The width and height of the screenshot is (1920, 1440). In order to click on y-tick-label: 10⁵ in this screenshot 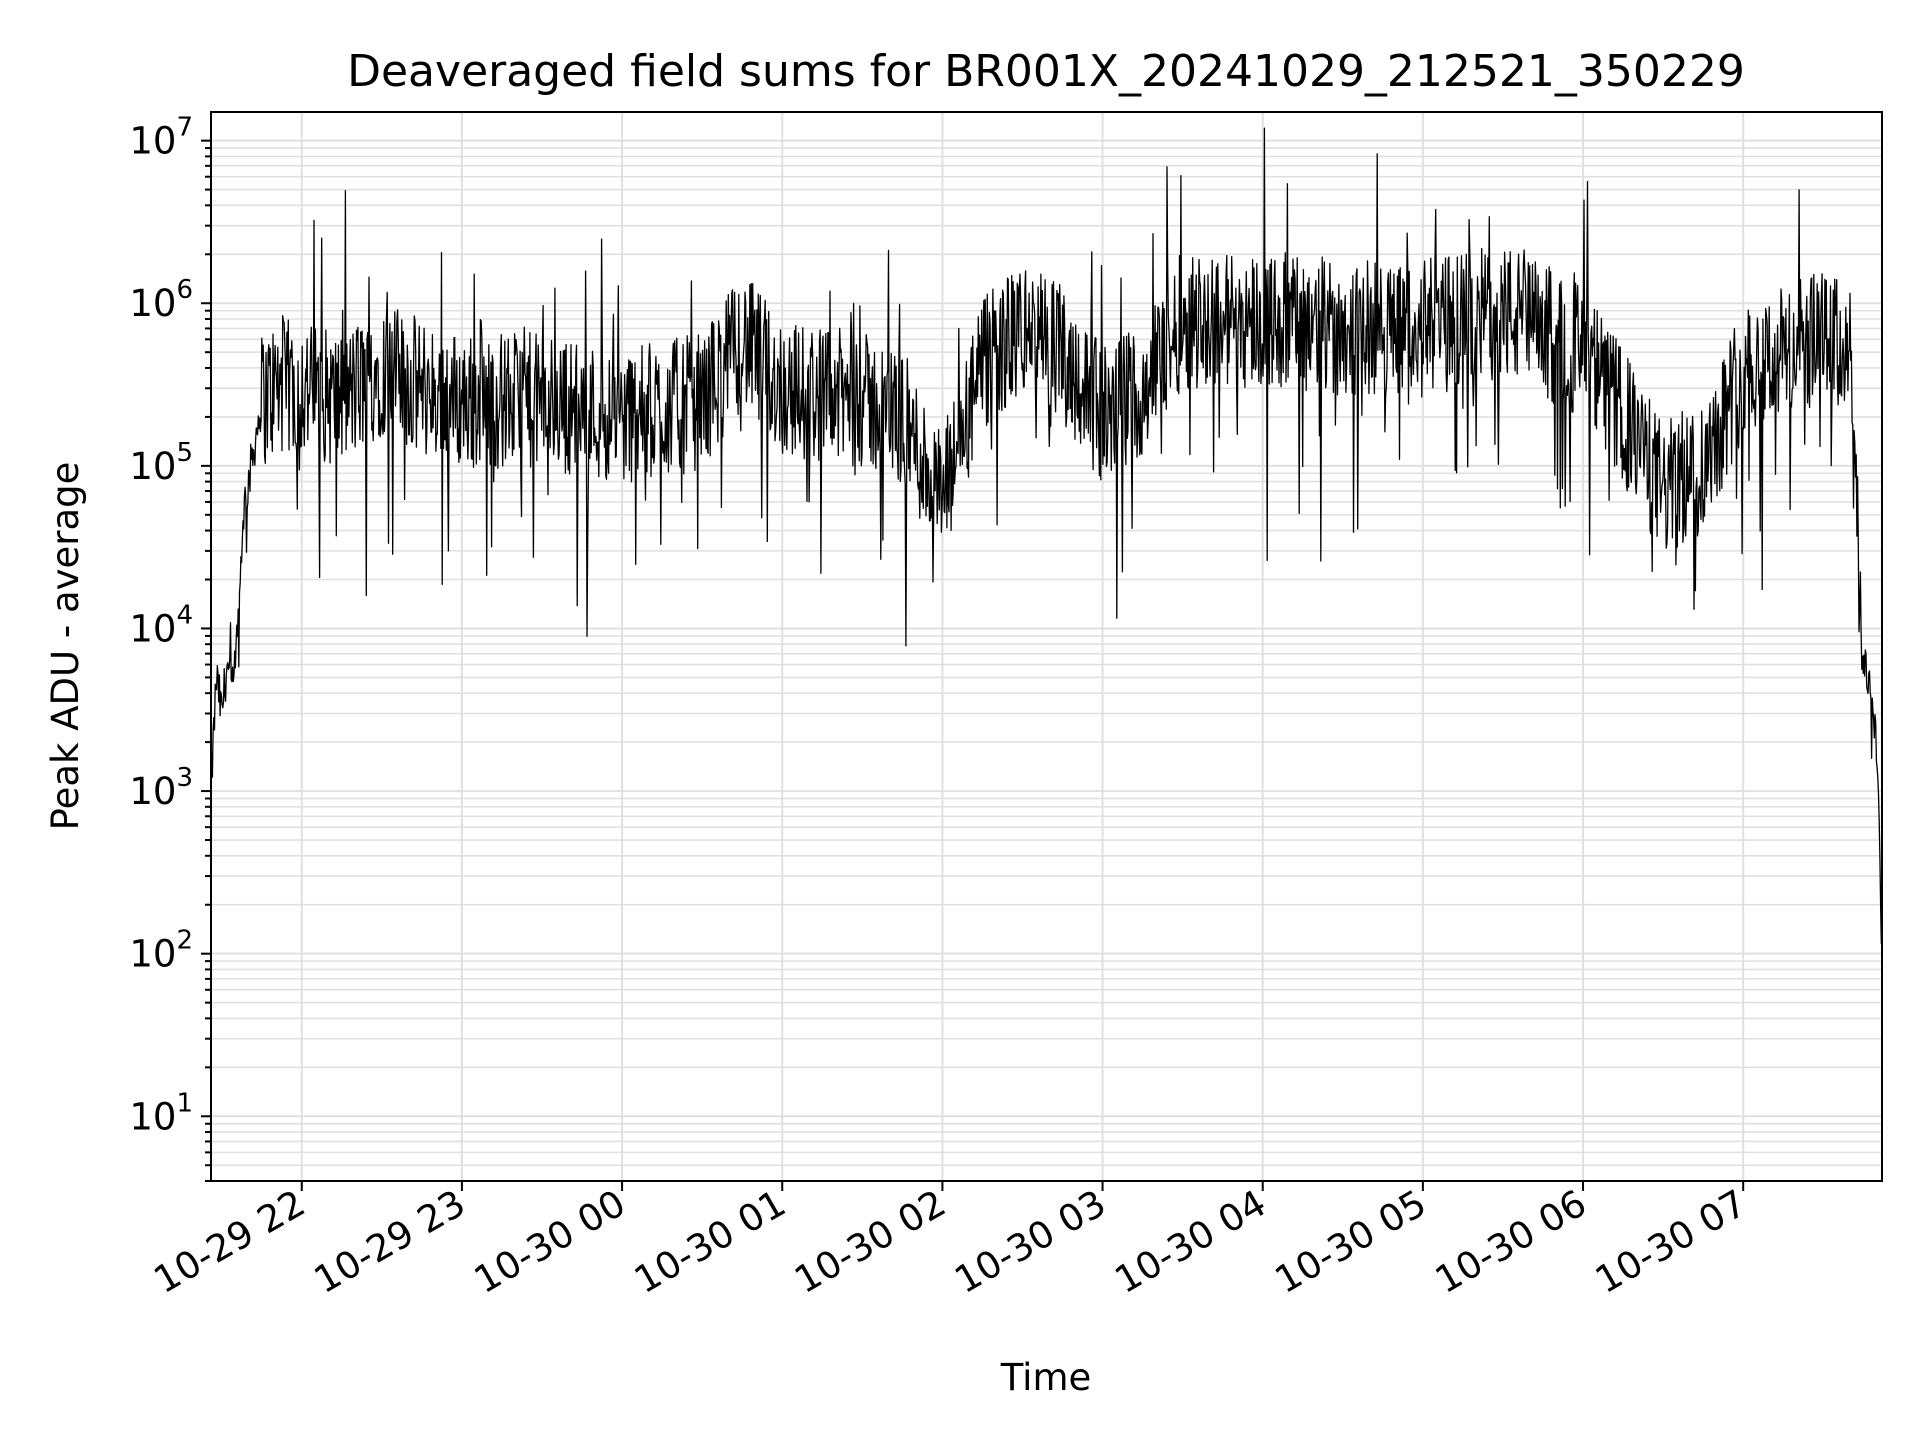, I will do `click(161, 463)`.